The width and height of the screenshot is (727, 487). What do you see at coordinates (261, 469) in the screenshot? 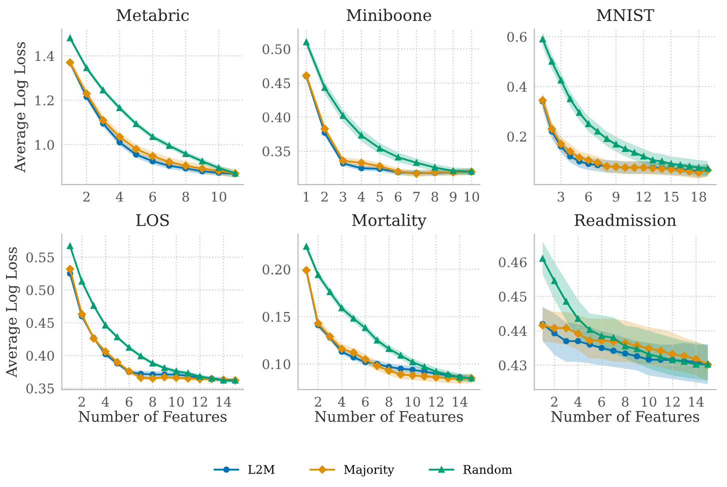
I see `legend-label: L2M` at bounding box center [261, 469].